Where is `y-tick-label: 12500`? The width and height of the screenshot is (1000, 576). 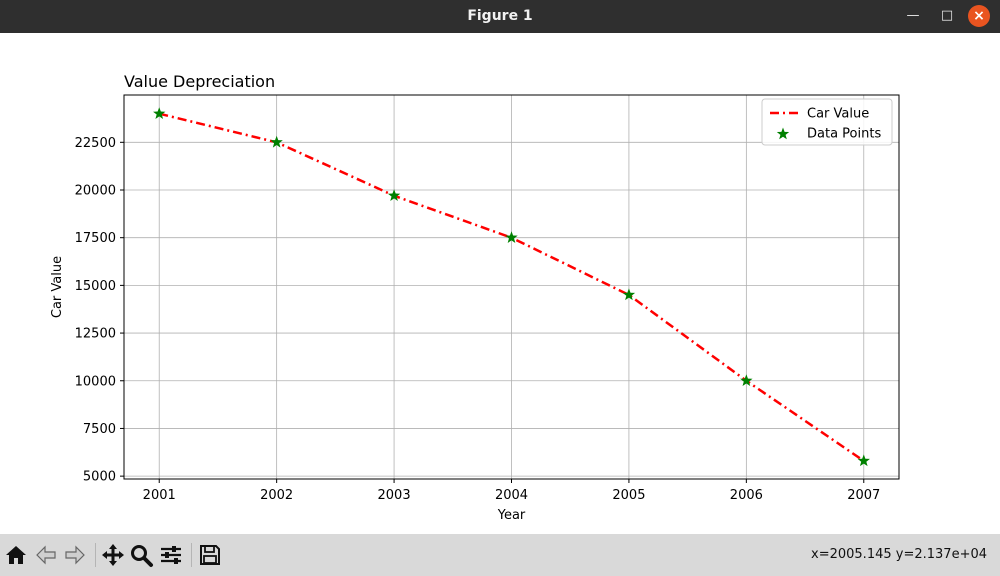
y-tick-label: 12500 is located at coordinates (95, 334).